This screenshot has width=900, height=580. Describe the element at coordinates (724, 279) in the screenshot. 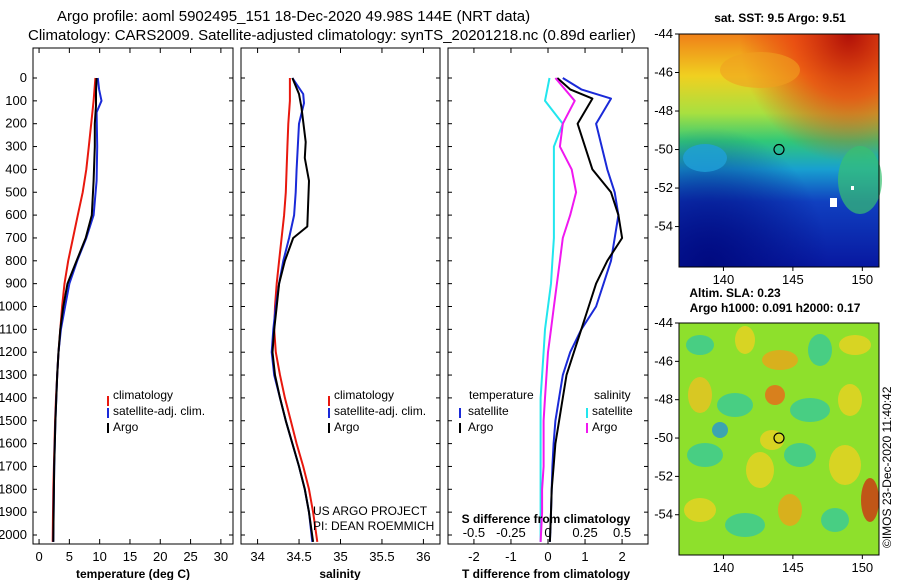

I see `lon-tick-label: 140` at that location.